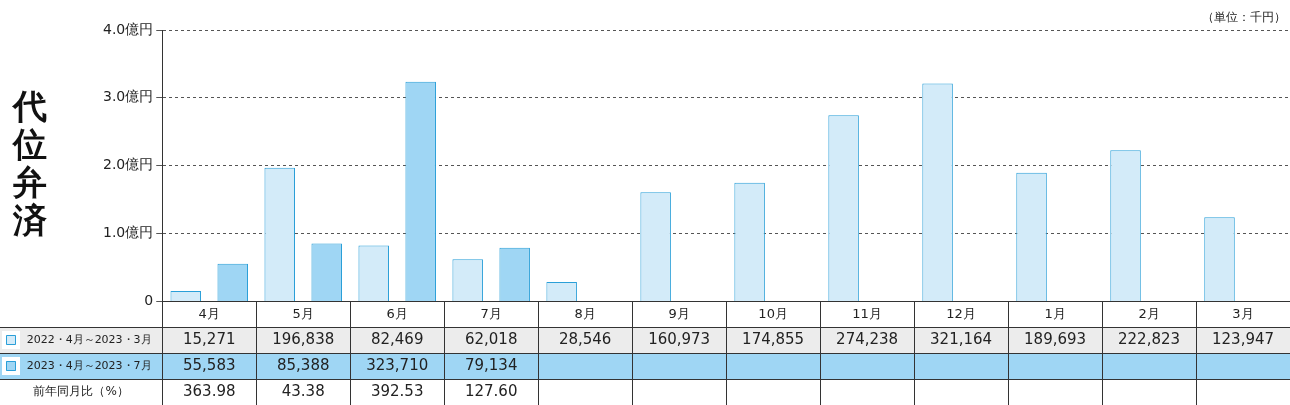  Describe the element at coordinates (303, 390) in the screenshot. I see `text: 43.38` at that location.